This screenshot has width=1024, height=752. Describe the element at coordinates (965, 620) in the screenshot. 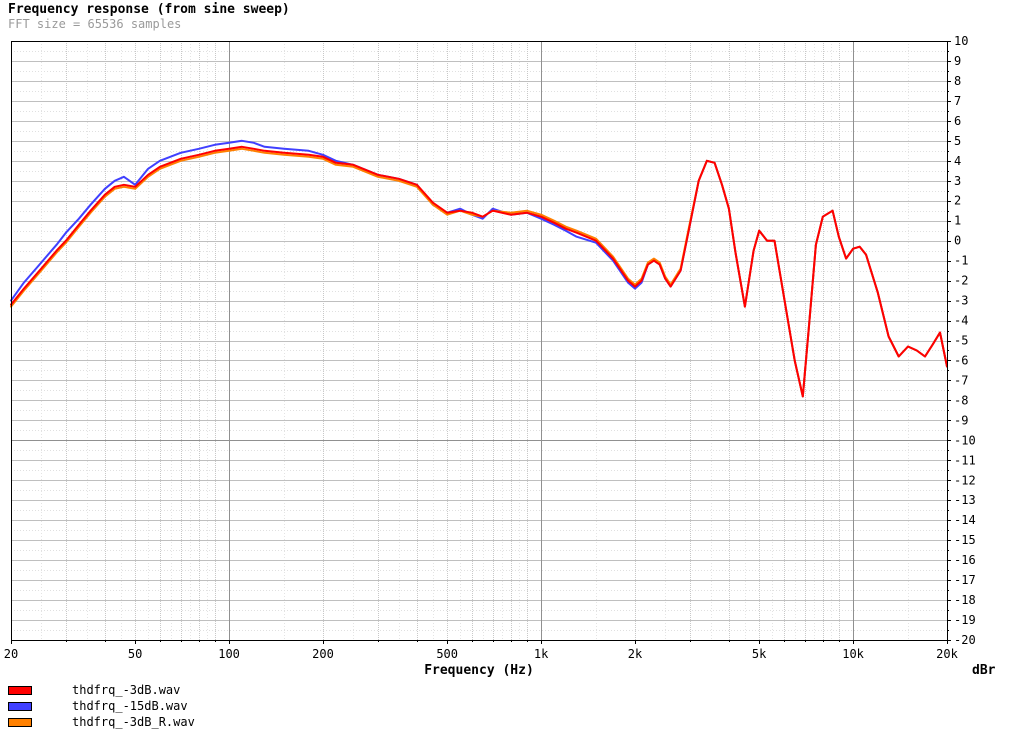

I see `y-tick-label: -19` at that location.